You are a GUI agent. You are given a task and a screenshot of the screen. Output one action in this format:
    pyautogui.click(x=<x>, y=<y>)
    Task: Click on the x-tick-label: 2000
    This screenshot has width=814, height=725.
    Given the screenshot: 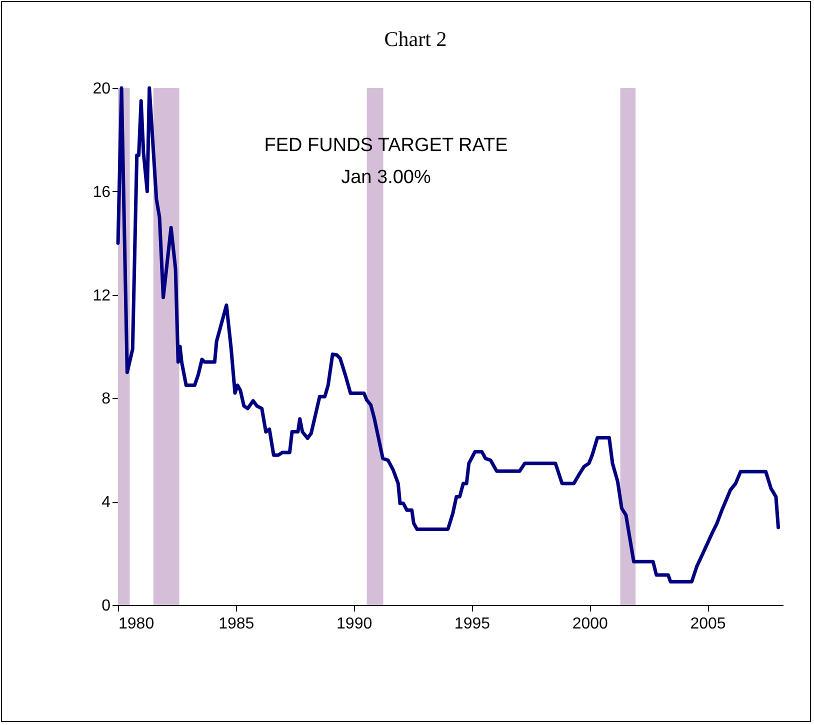 What is the action you would take?
    pyautogui.click(x=590, y=624)
    